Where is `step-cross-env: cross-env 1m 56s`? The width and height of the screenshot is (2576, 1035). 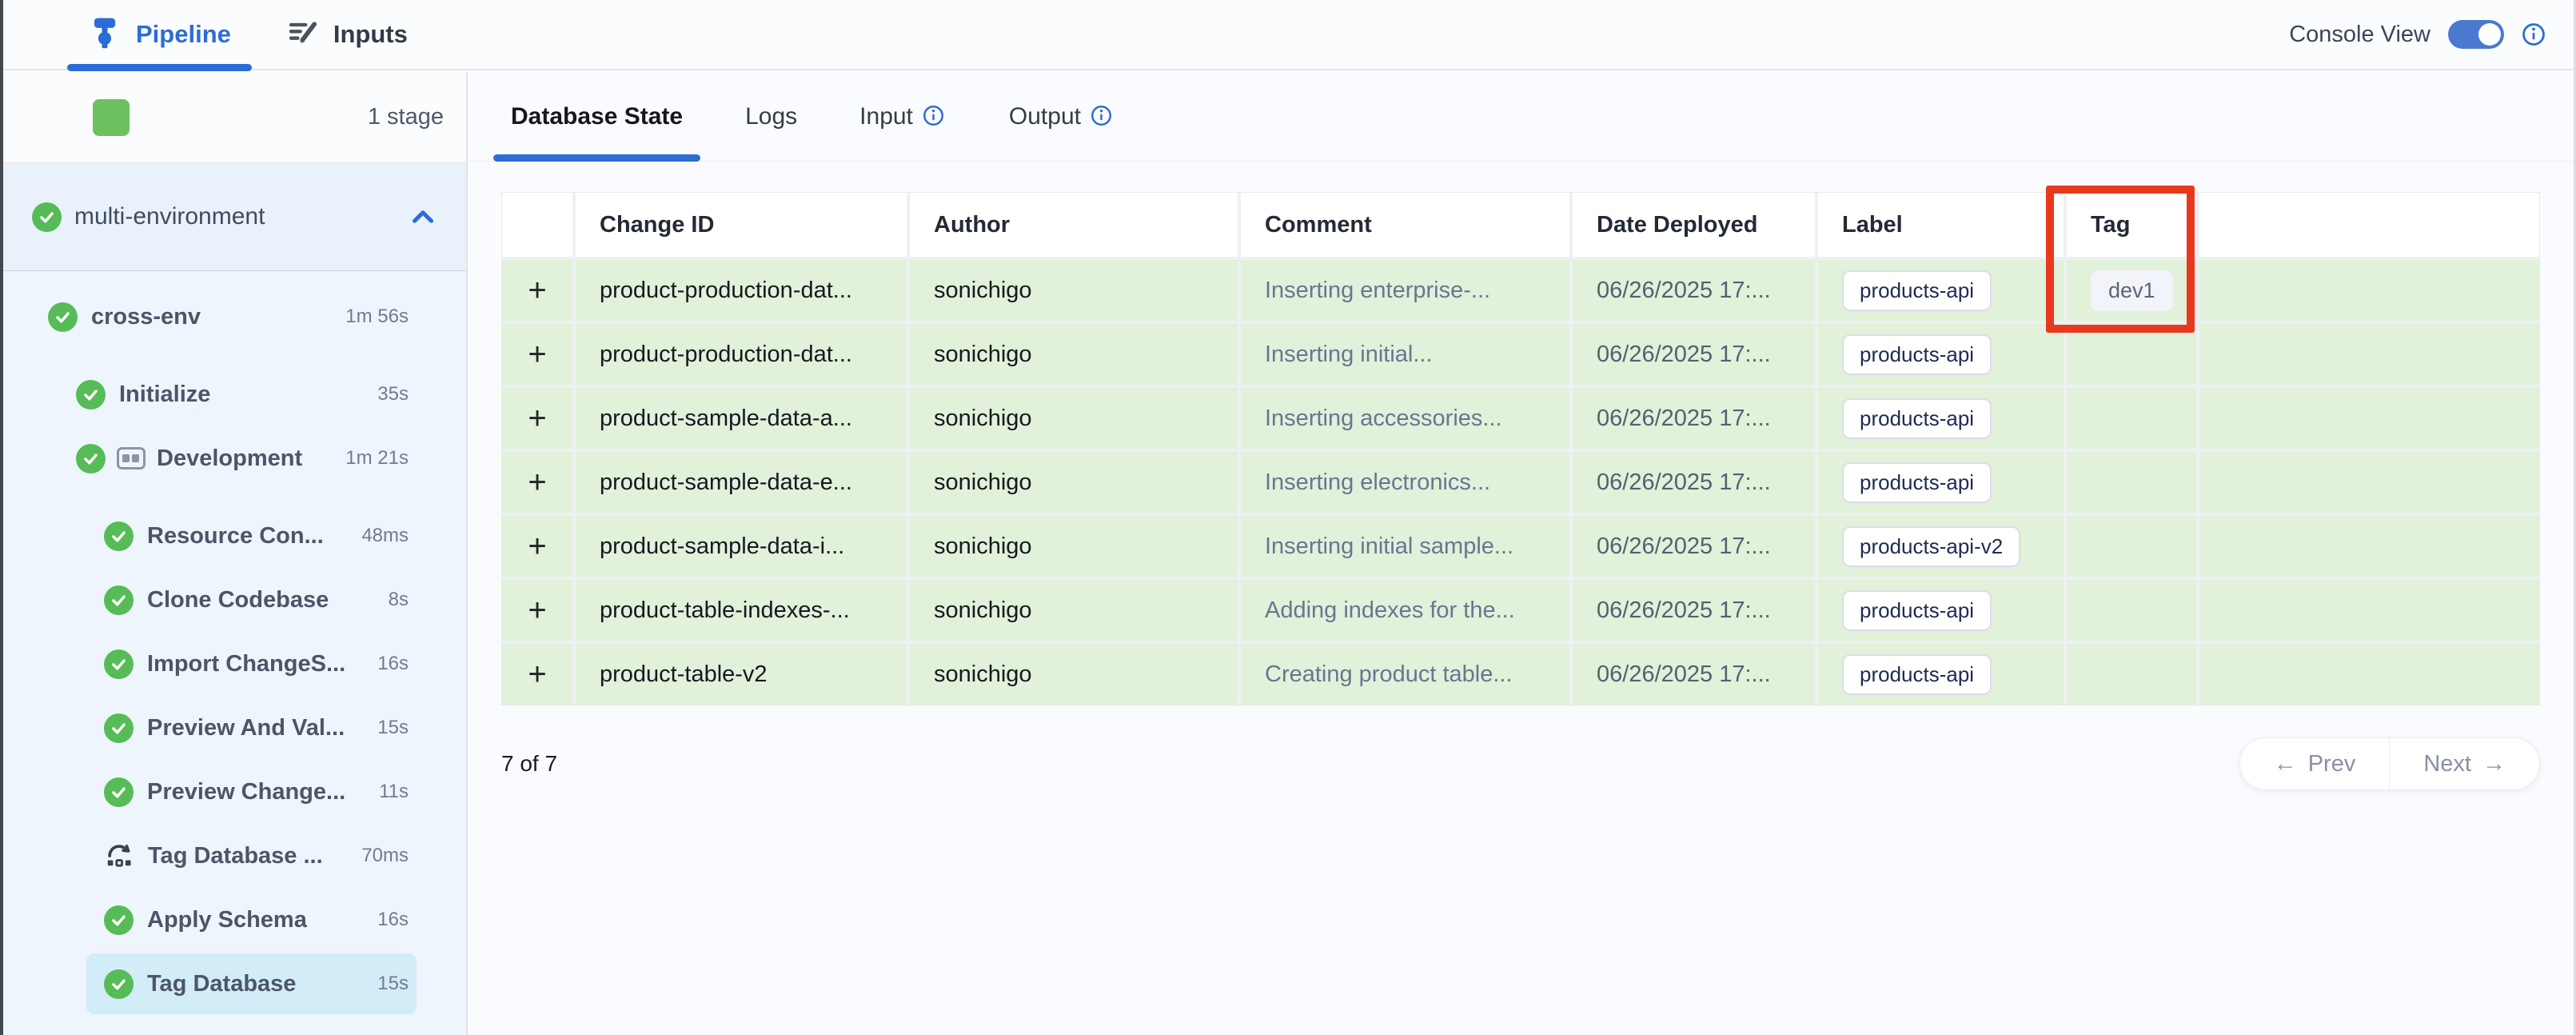
step-cross-env: cross-env 1m 56s is located at coordinates (233, 317).